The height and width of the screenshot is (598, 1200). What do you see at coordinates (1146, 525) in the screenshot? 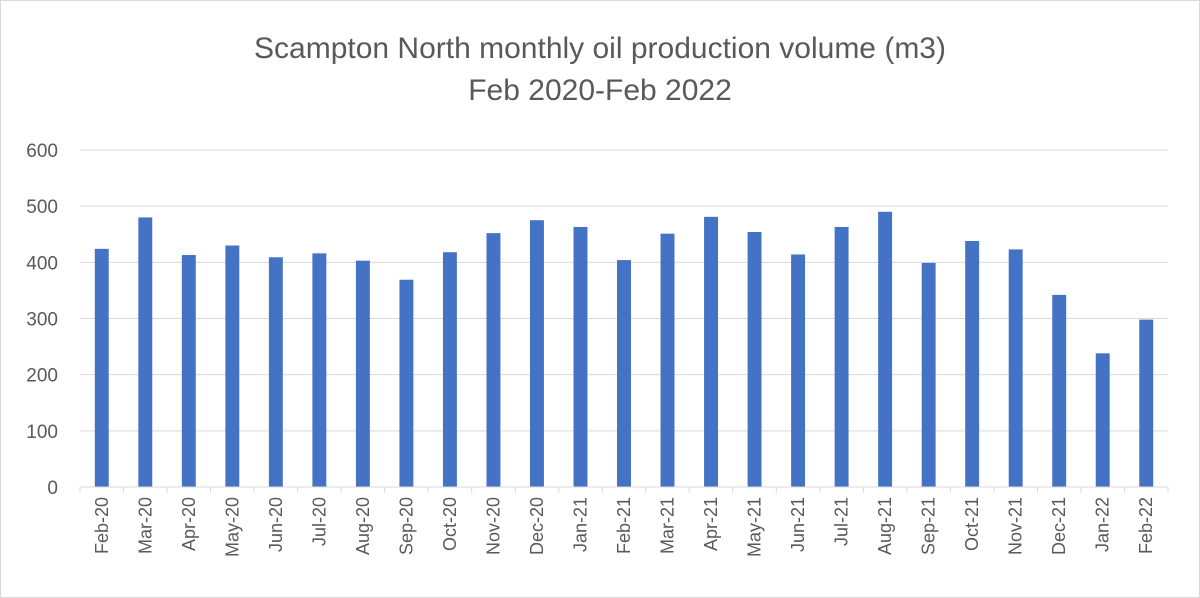
I see `x-tick-label: Feb-22` at bounding box center [1146, 525].